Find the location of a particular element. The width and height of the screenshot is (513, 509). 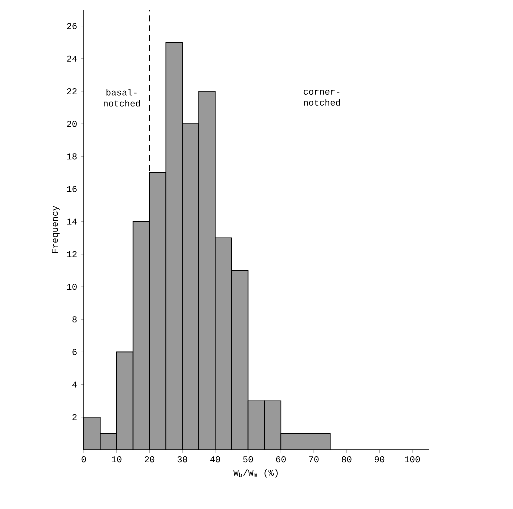

y-tick-label: 10 is located at coordinates (72, 287).